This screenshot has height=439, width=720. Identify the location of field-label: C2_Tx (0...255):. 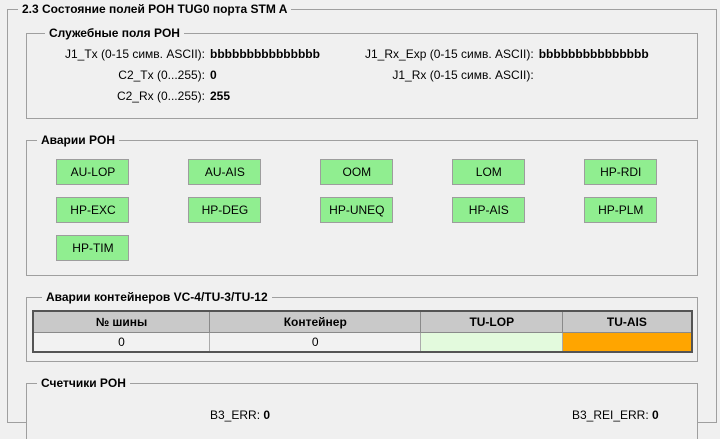
(161, 75).